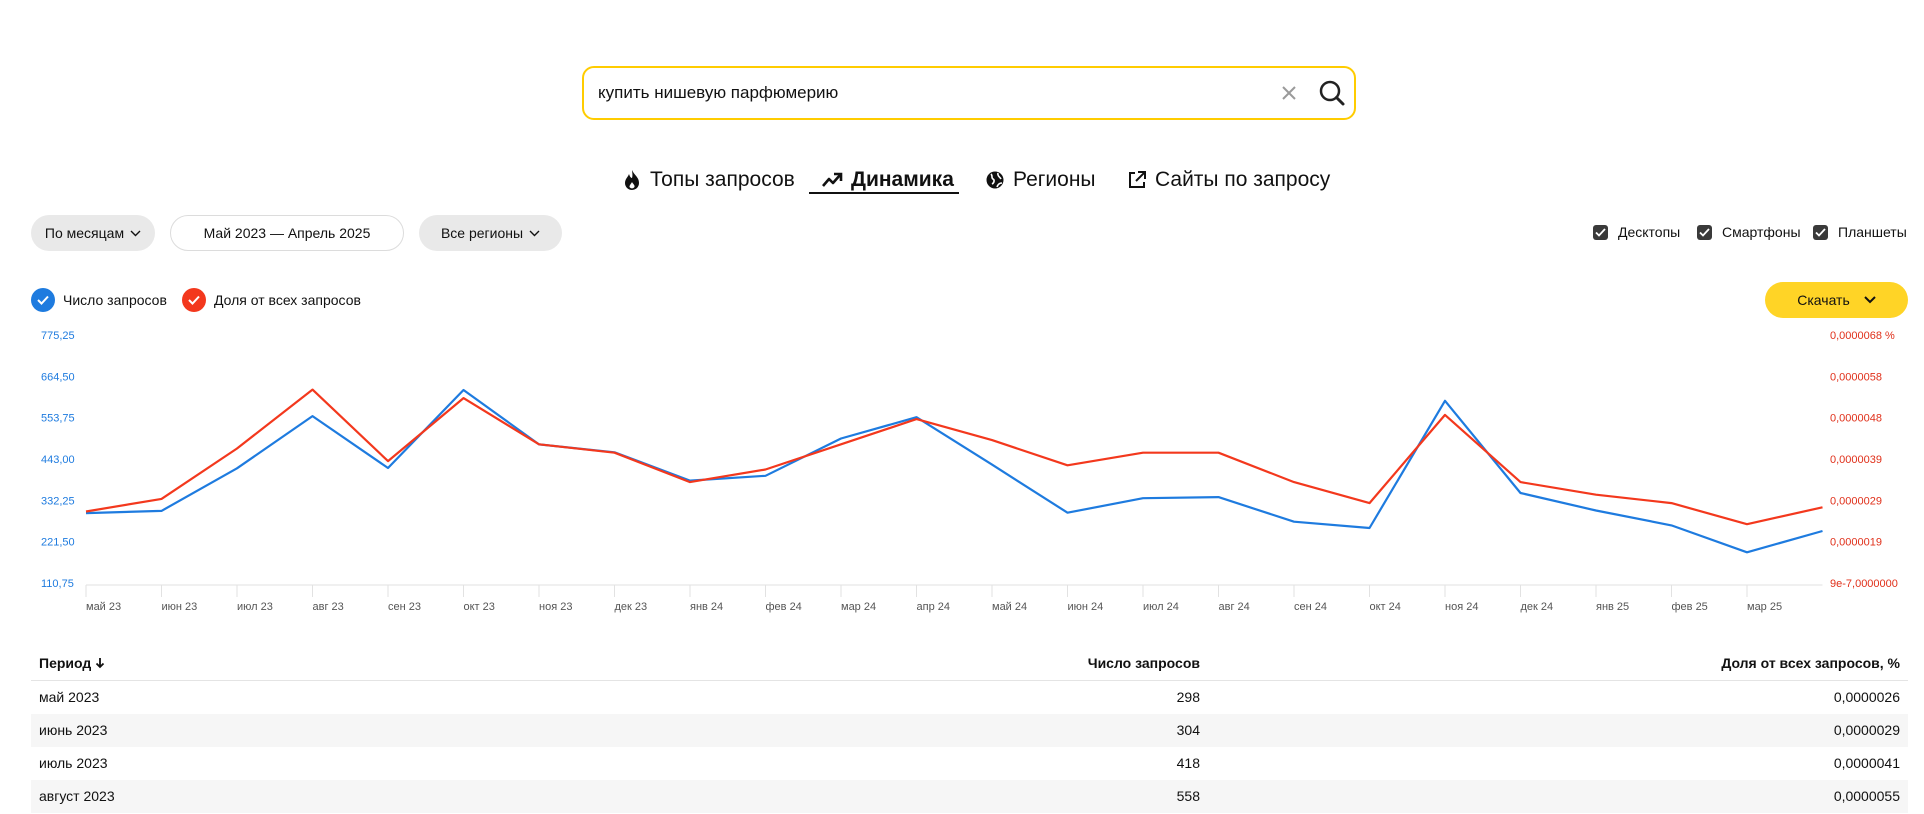  Describe the element at coordinates (77, 796) in the screenshot. I see `period-cell: август 2023` at that location.